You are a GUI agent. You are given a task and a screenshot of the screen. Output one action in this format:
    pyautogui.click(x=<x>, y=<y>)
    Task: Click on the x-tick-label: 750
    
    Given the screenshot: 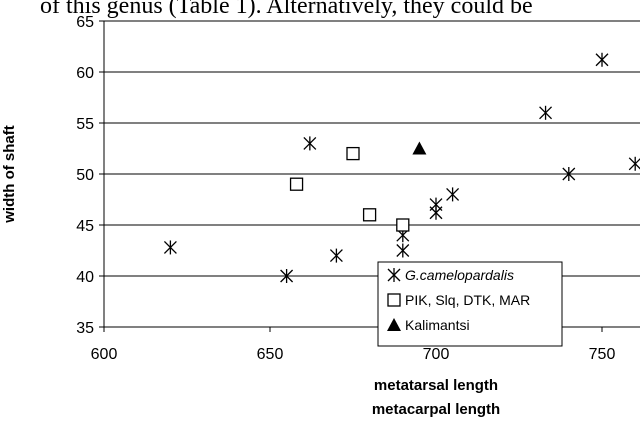 What is the action you would take?
    pyautogui.click(x=602, y=354)
    